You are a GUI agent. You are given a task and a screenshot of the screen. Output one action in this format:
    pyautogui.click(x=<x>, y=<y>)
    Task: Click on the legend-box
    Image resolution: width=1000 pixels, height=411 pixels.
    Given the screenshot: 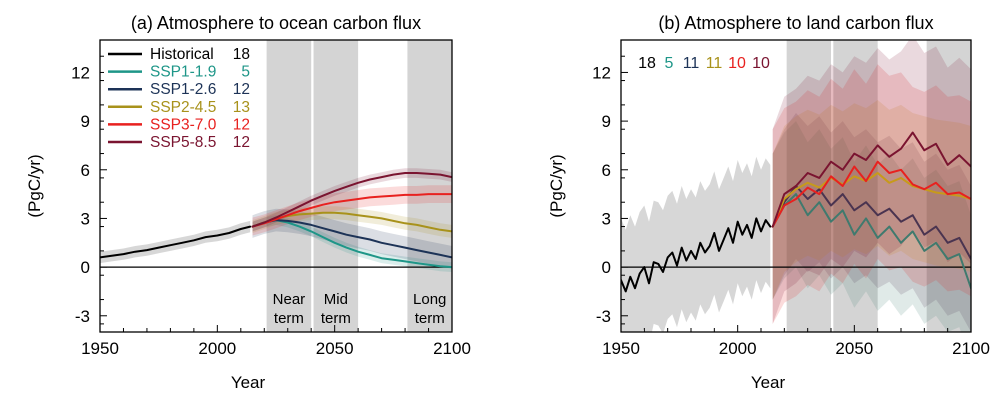 What is the action you would take?
    pyautogui.click(x=178, y=100)
    